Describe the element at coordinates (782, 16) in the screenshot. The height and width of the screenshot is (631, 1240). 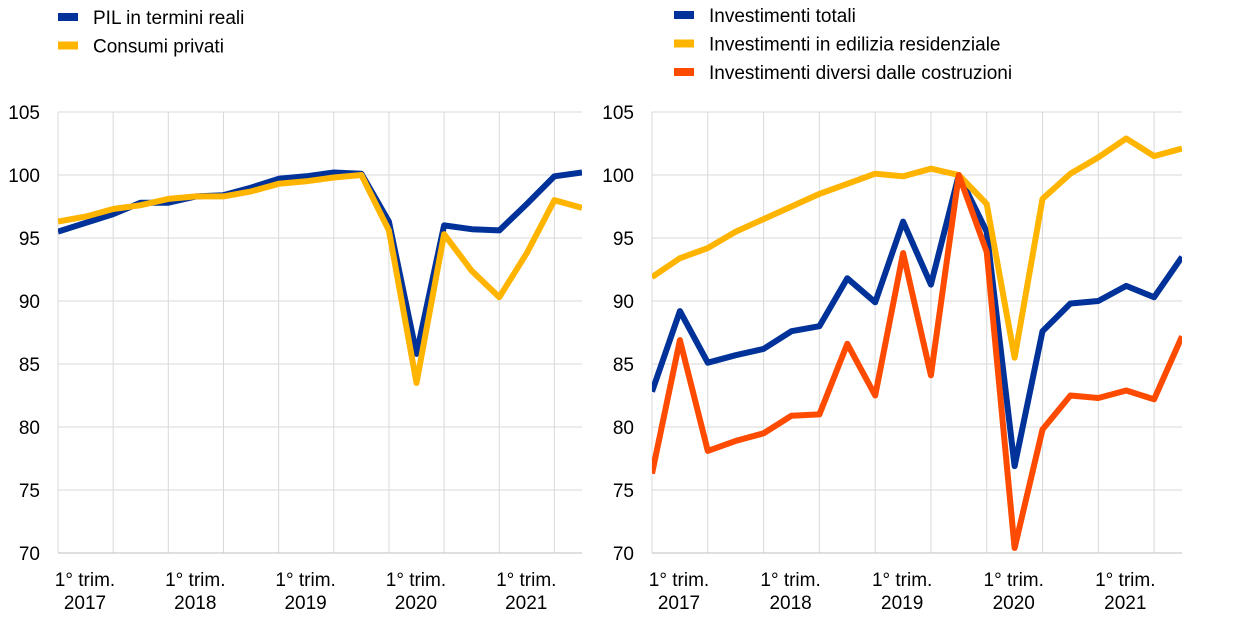
I see `legend-label: Investimenti totali` at that location.